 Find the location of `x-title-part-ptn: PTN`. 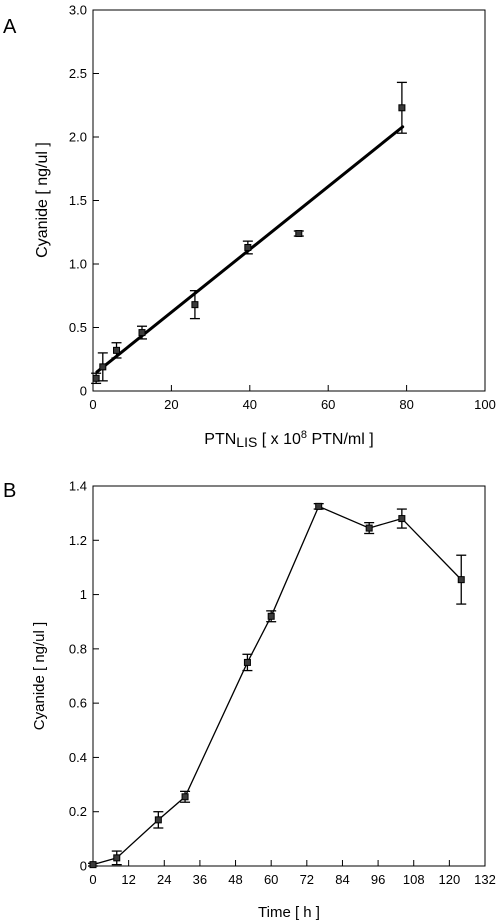

x-title-part-ptn: PTN is located at coordinates (220, 439).